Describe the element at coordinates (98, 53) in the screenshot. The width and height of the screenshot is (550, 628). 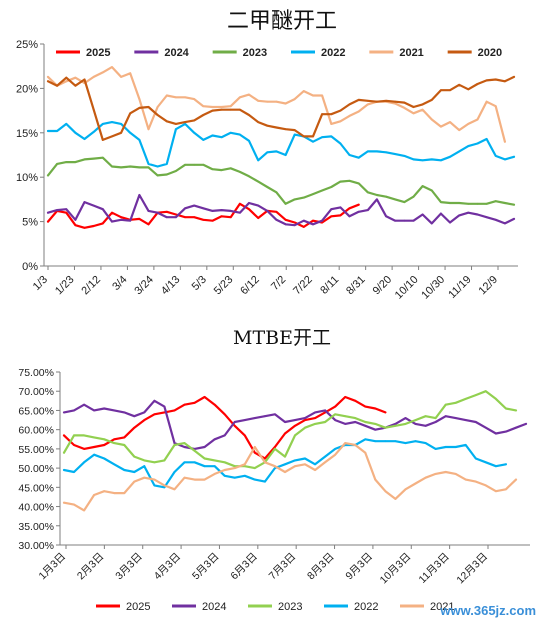
I see `legend-label: 2025` at that location.